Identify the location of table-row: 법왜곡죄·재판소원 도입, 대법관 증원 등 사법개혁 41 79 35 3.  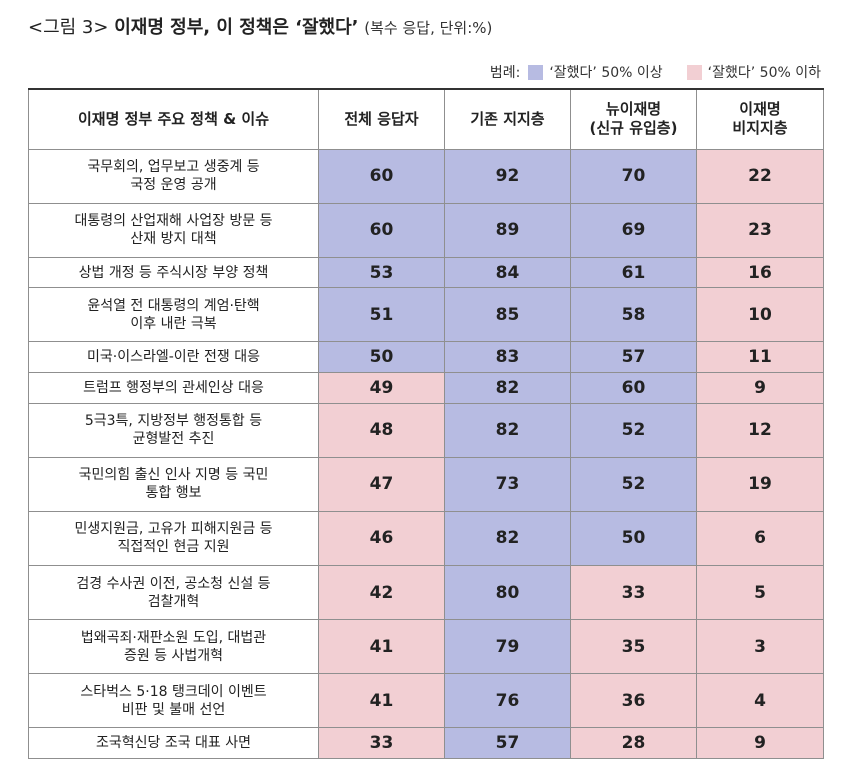
(426, 647).